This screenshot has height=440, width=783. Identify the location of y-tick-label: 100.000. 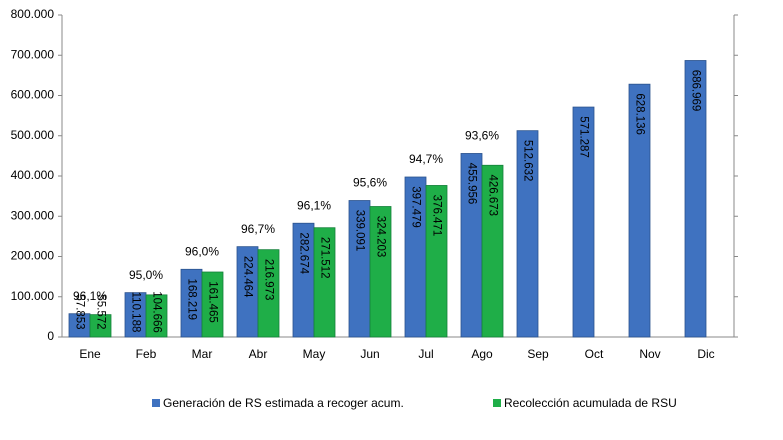
(33, 296).